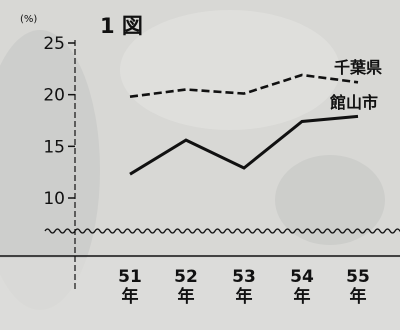 The image size is (400, 330). Describe the element at coordinates (330, 200) in the screenshot. I see `texture-shape` at that location.